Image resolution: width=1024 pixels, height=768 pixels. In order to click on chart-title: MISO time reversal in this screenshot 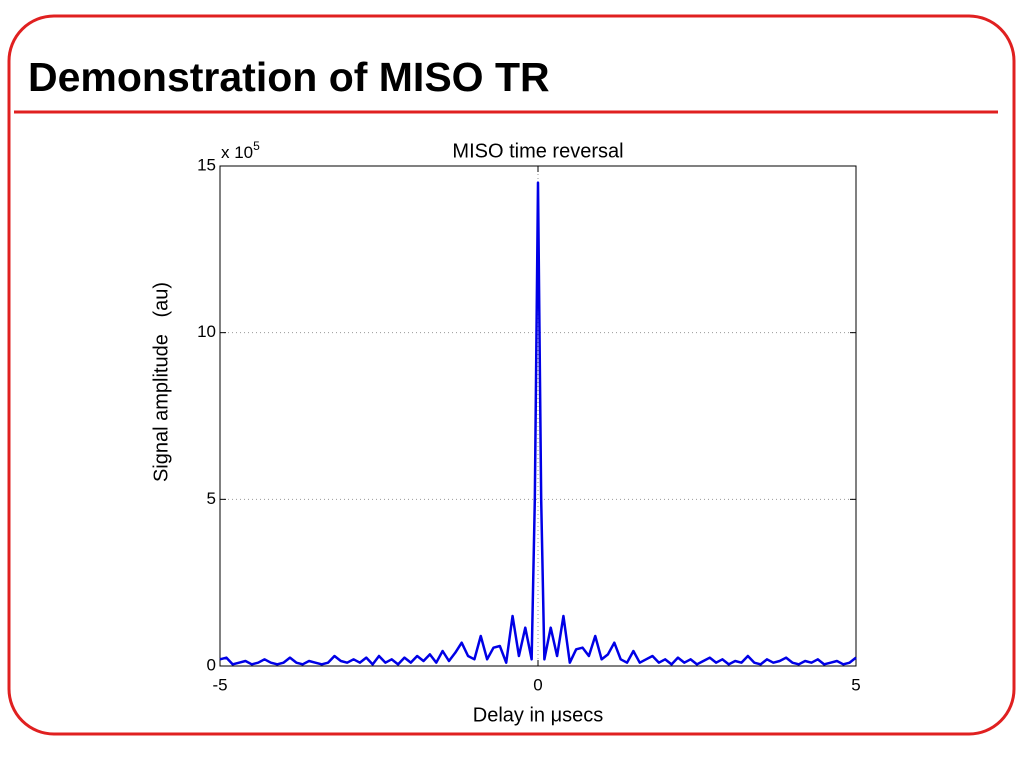, I will do `click(537, 151)`.